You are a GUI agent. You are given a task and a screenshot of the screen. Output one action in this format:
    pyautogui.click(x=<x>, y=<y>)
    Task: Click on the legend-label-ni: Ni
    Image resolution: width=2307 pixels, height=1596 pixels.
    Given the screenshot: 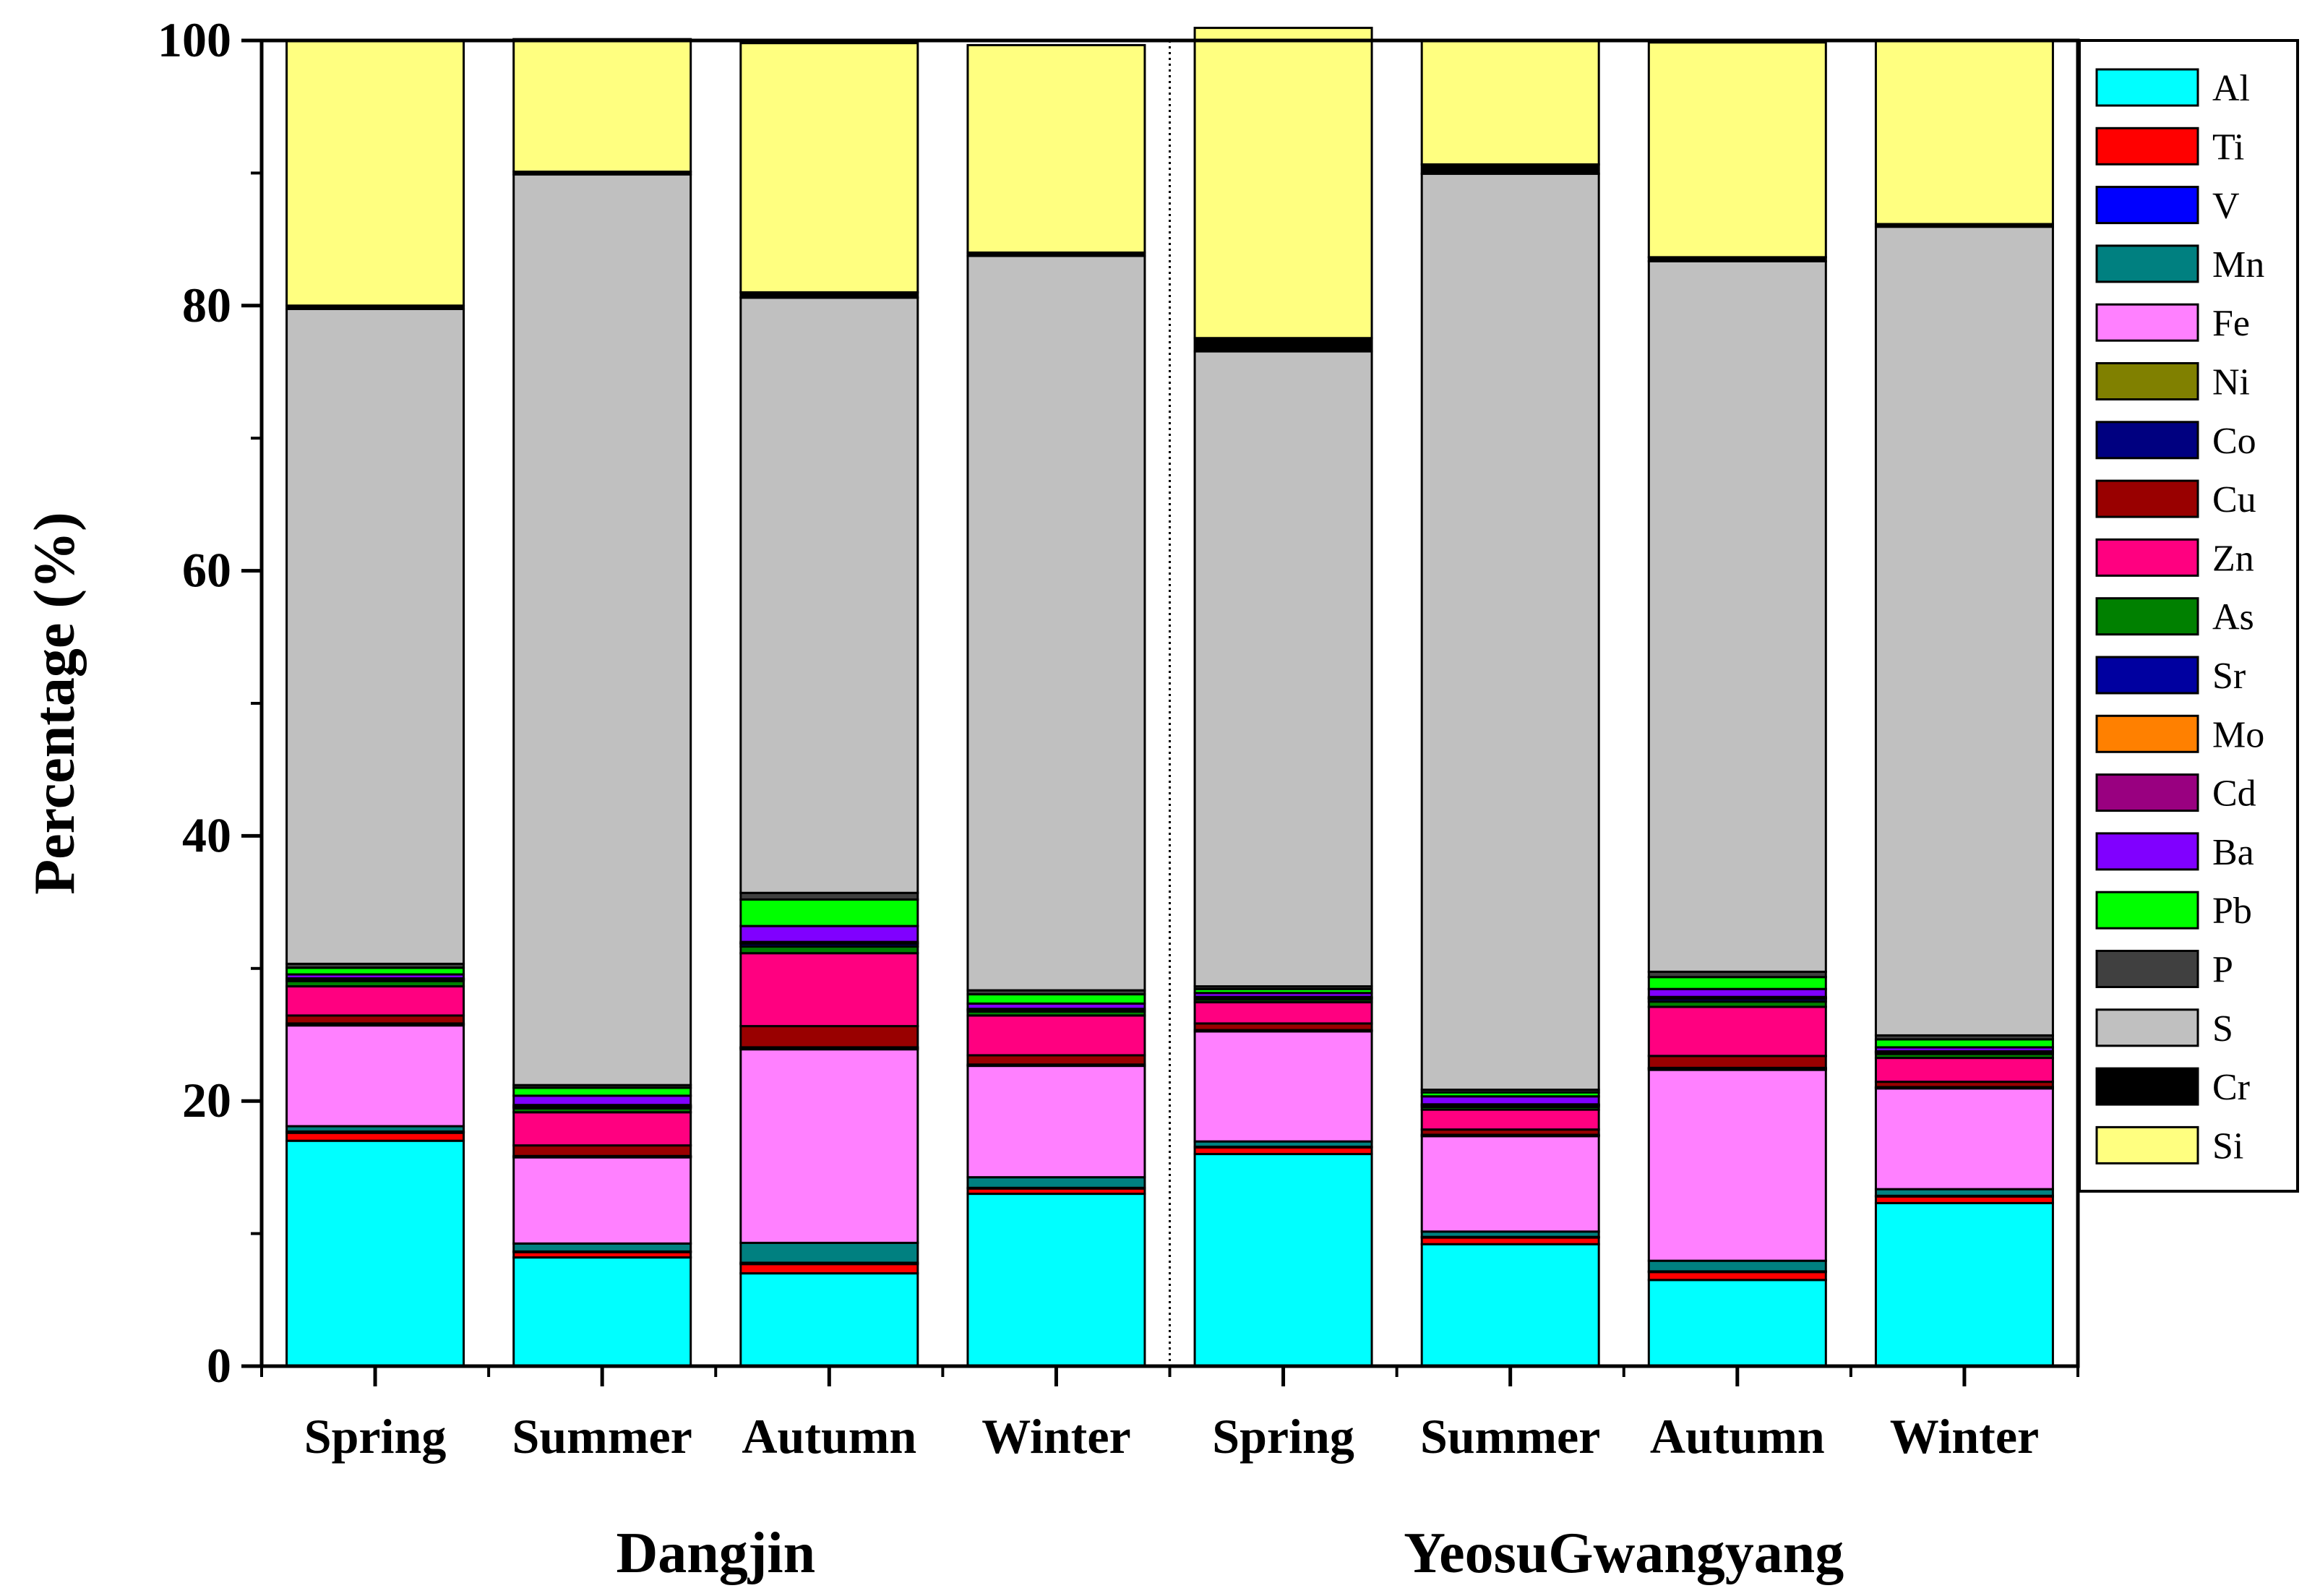 What is the action you would take?
    pyautogui.click(x=2231, y=382)
    